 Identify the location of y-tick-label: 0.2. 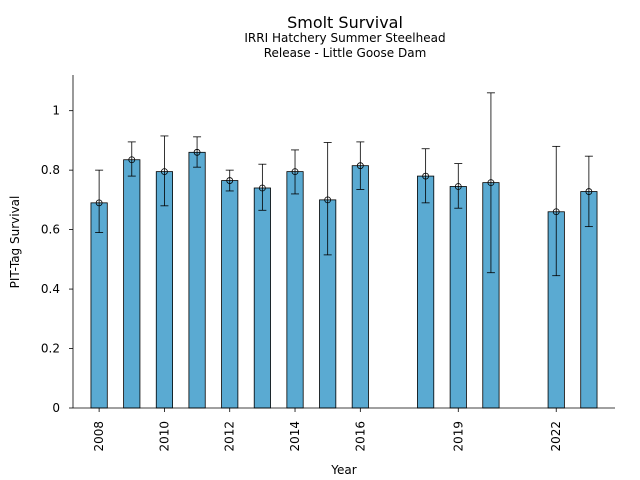
(50, 349).